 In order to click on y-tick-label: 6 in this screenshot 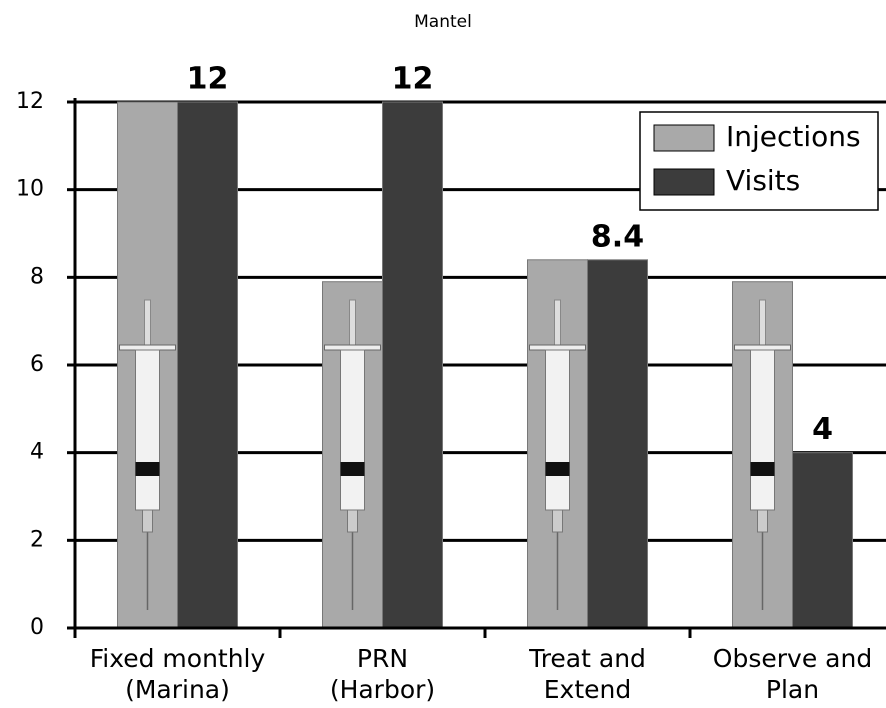, I will do `click(37, 364)`.